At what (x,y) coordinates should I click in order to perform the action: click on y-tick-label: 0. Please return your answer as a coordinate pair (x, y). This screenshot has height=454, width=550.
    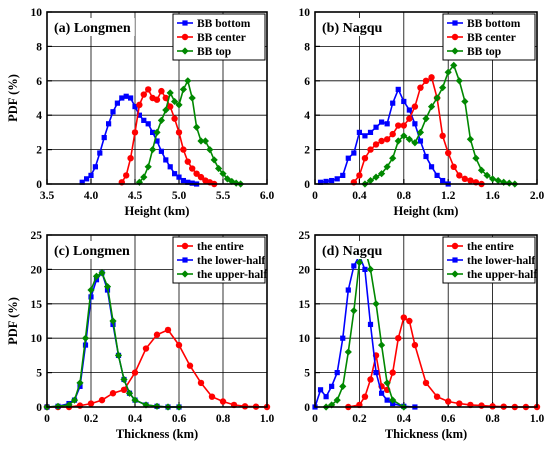
    Looking at the image, I should click on (307, 185).